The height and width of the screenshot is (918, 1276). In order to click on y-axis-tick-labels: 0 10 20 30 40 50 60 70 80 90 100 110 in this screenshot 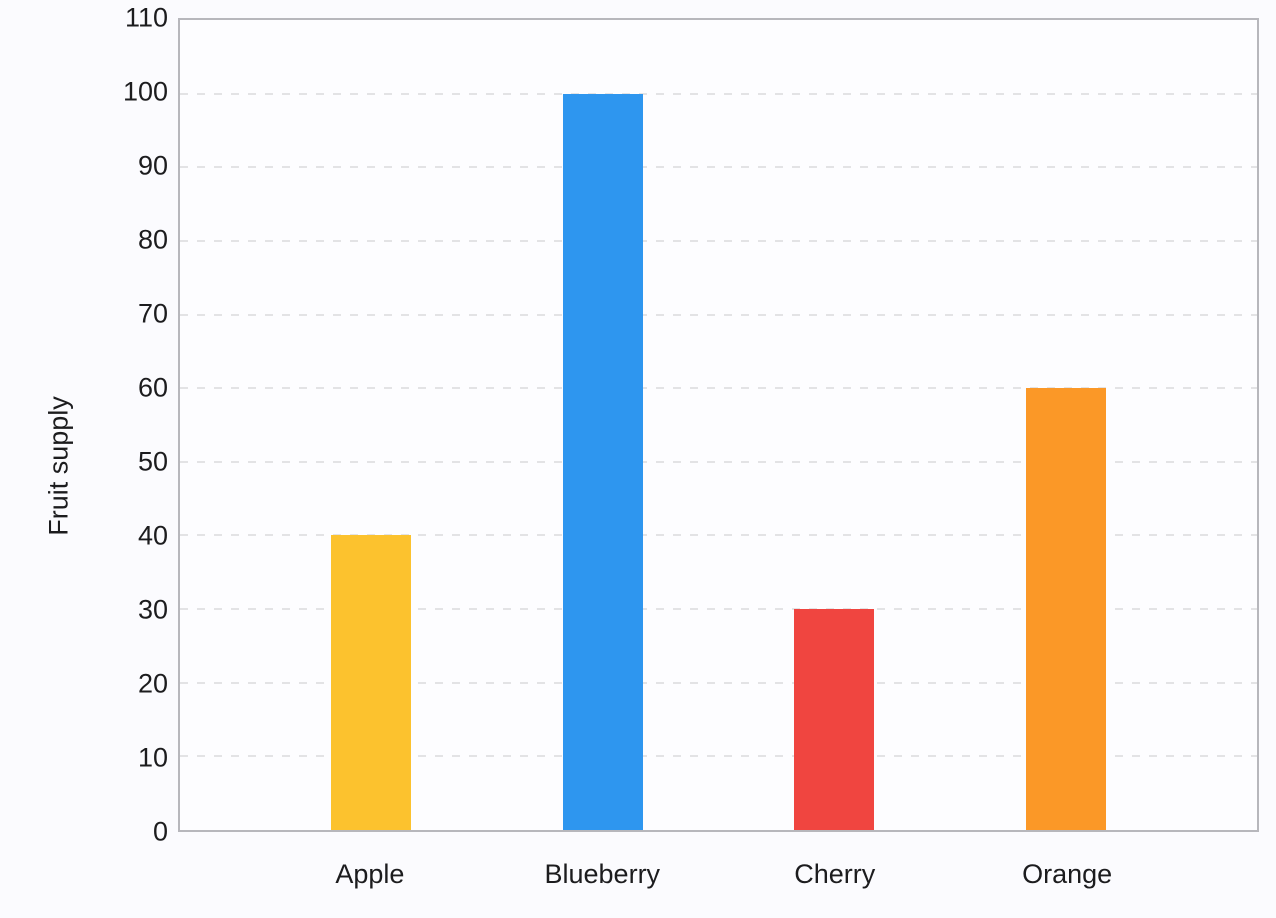, I will do `click(84, 424)`.